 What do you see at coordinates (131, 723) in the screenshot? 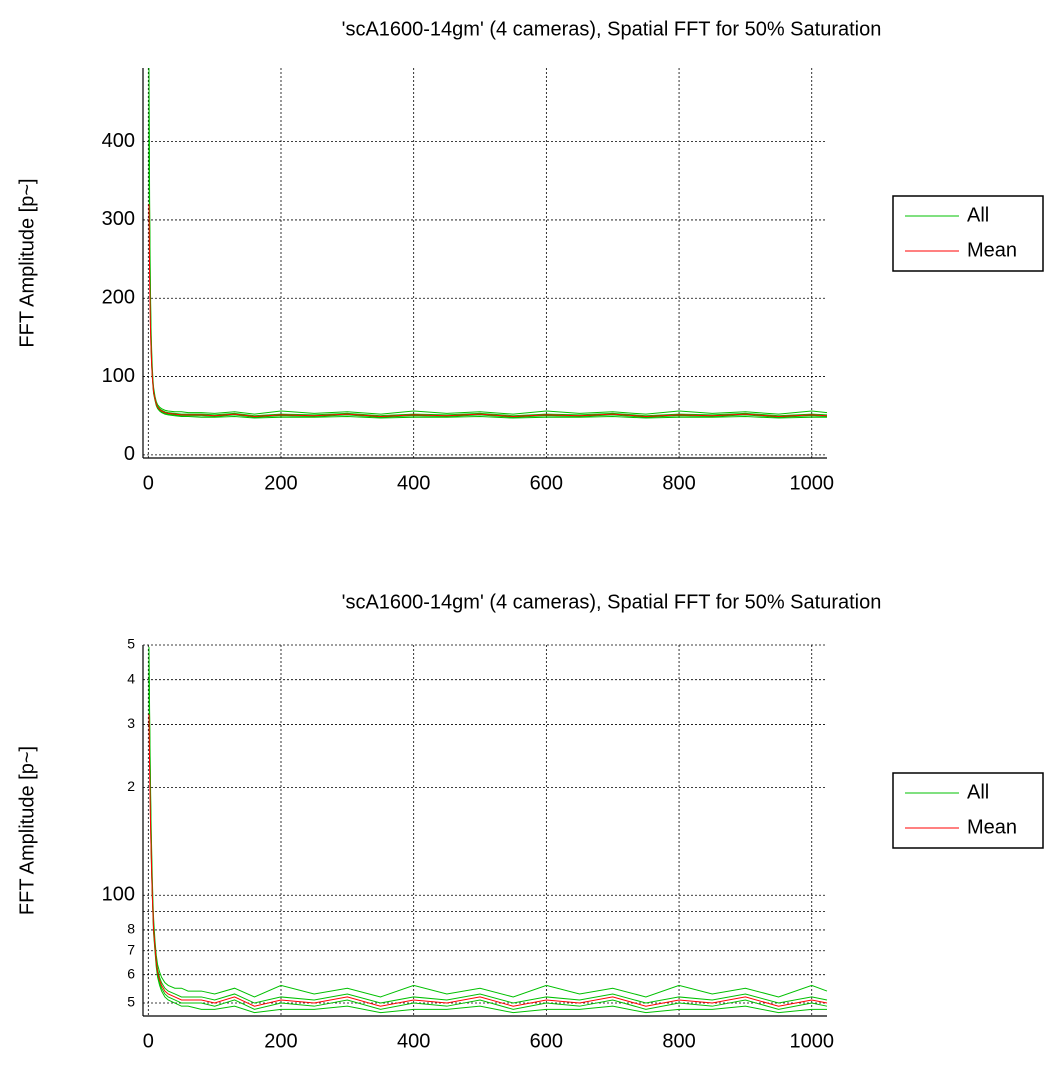
I see `y-tick-label: 3` at bounding box center [131, 723].